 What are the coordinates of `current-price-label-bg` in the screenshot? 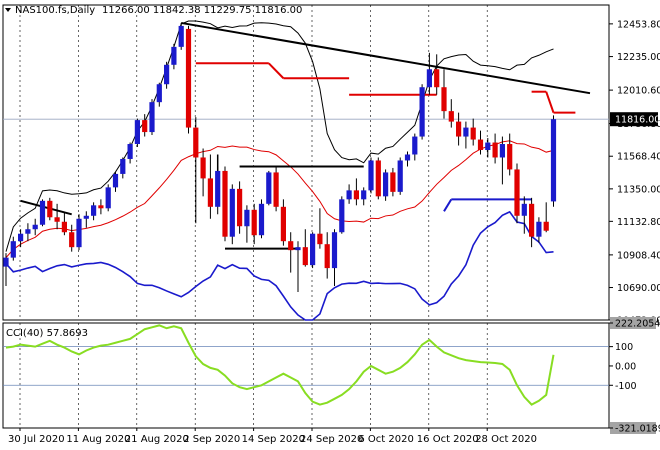 It's located at (634, 119).